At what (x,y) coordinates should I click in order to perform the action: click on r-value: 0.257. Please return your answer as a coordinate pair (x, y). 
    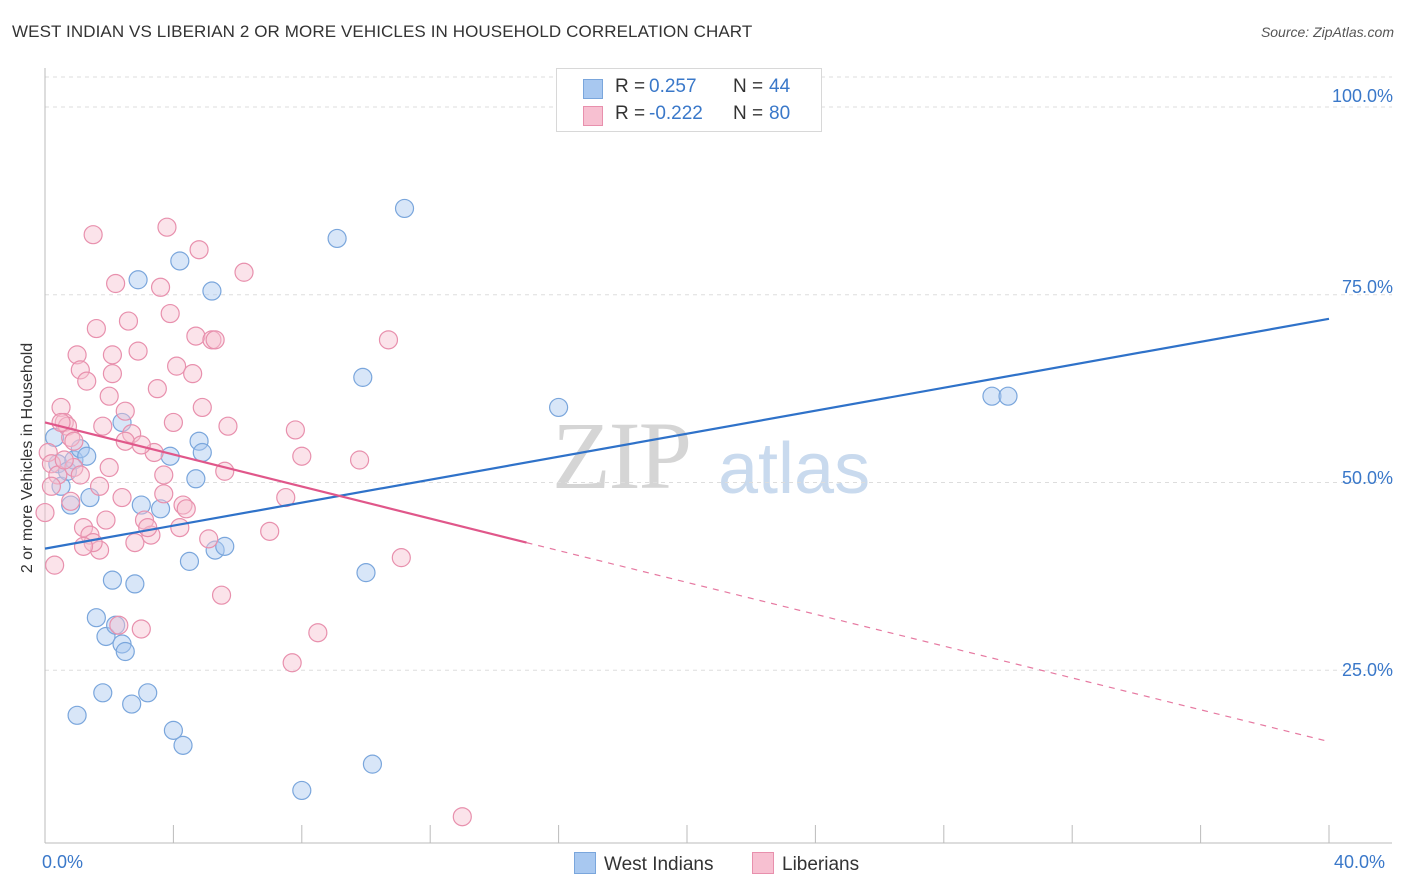
    Looking at the image, I should click on (673, 86).